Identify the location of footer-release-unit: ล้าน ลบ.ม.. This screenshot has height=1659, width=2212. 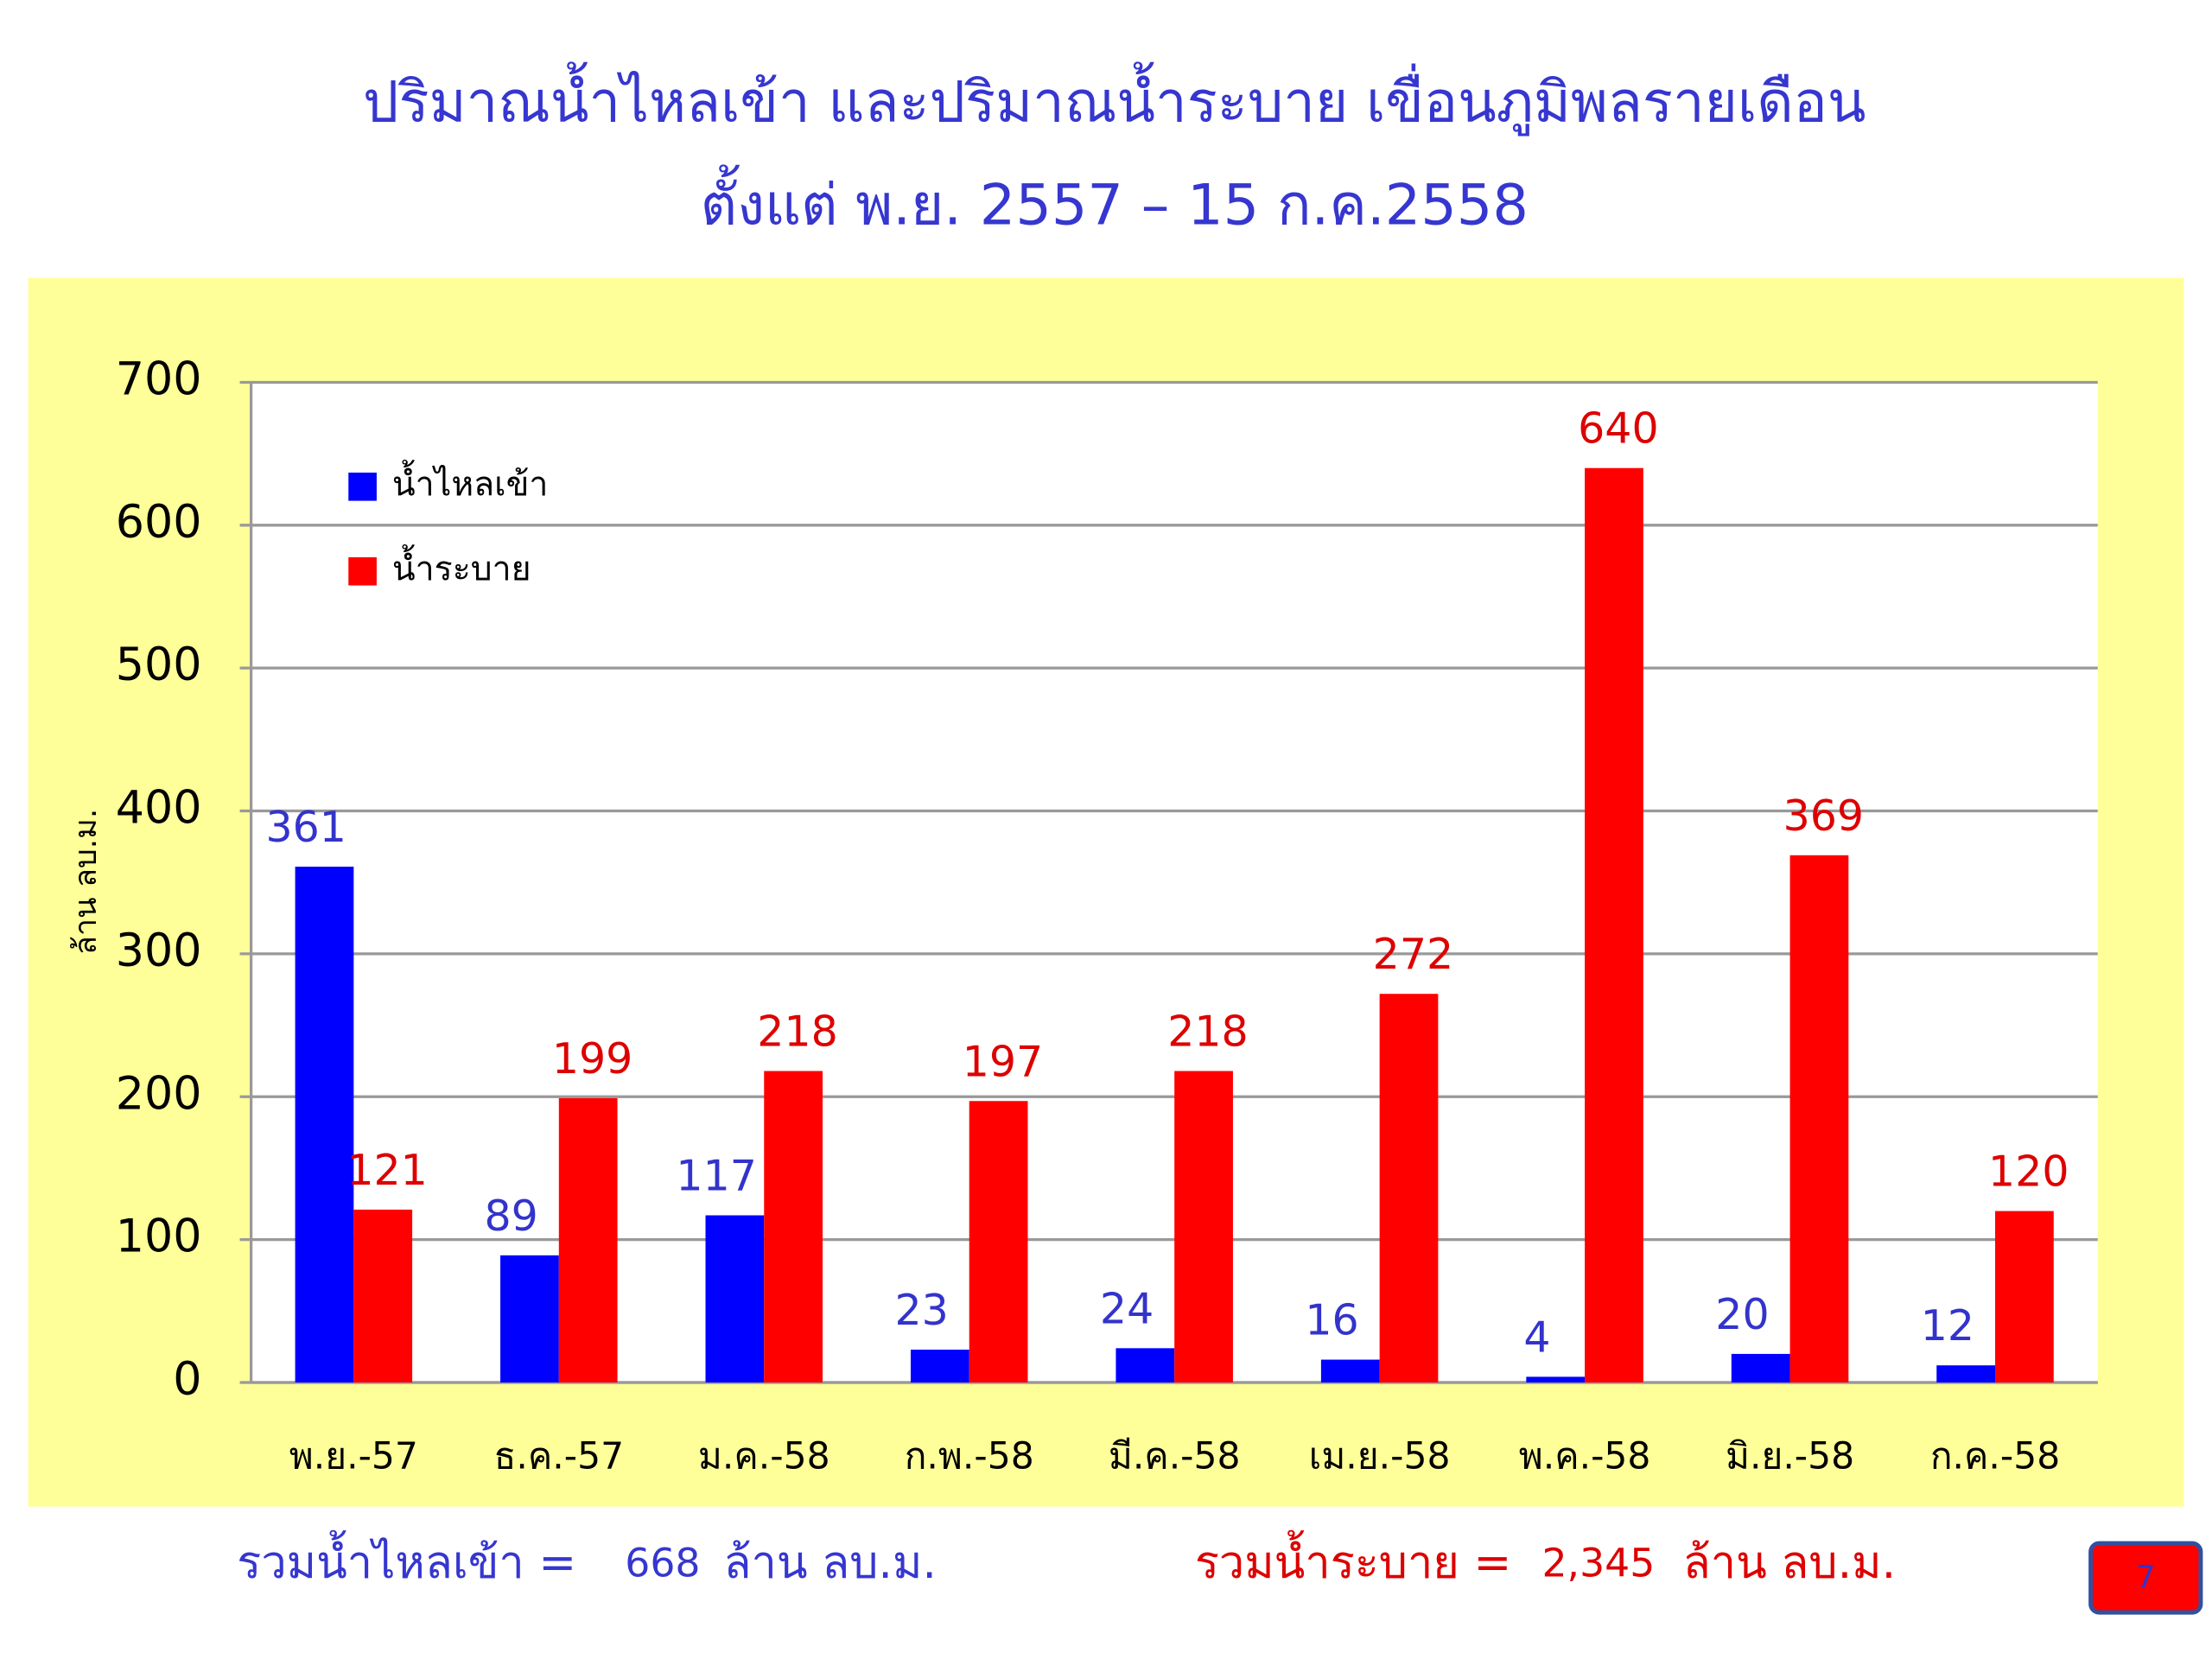
(1789, 1563).